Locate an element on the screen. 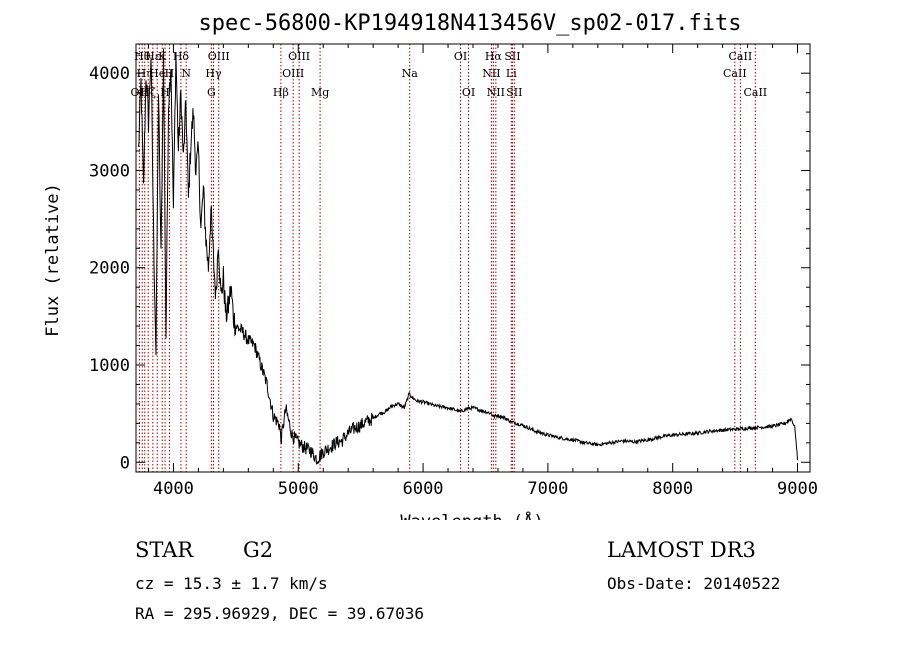 This screenshot has height=649, width=900. line-marker-label: Hα is located at coordinates (494, 56).